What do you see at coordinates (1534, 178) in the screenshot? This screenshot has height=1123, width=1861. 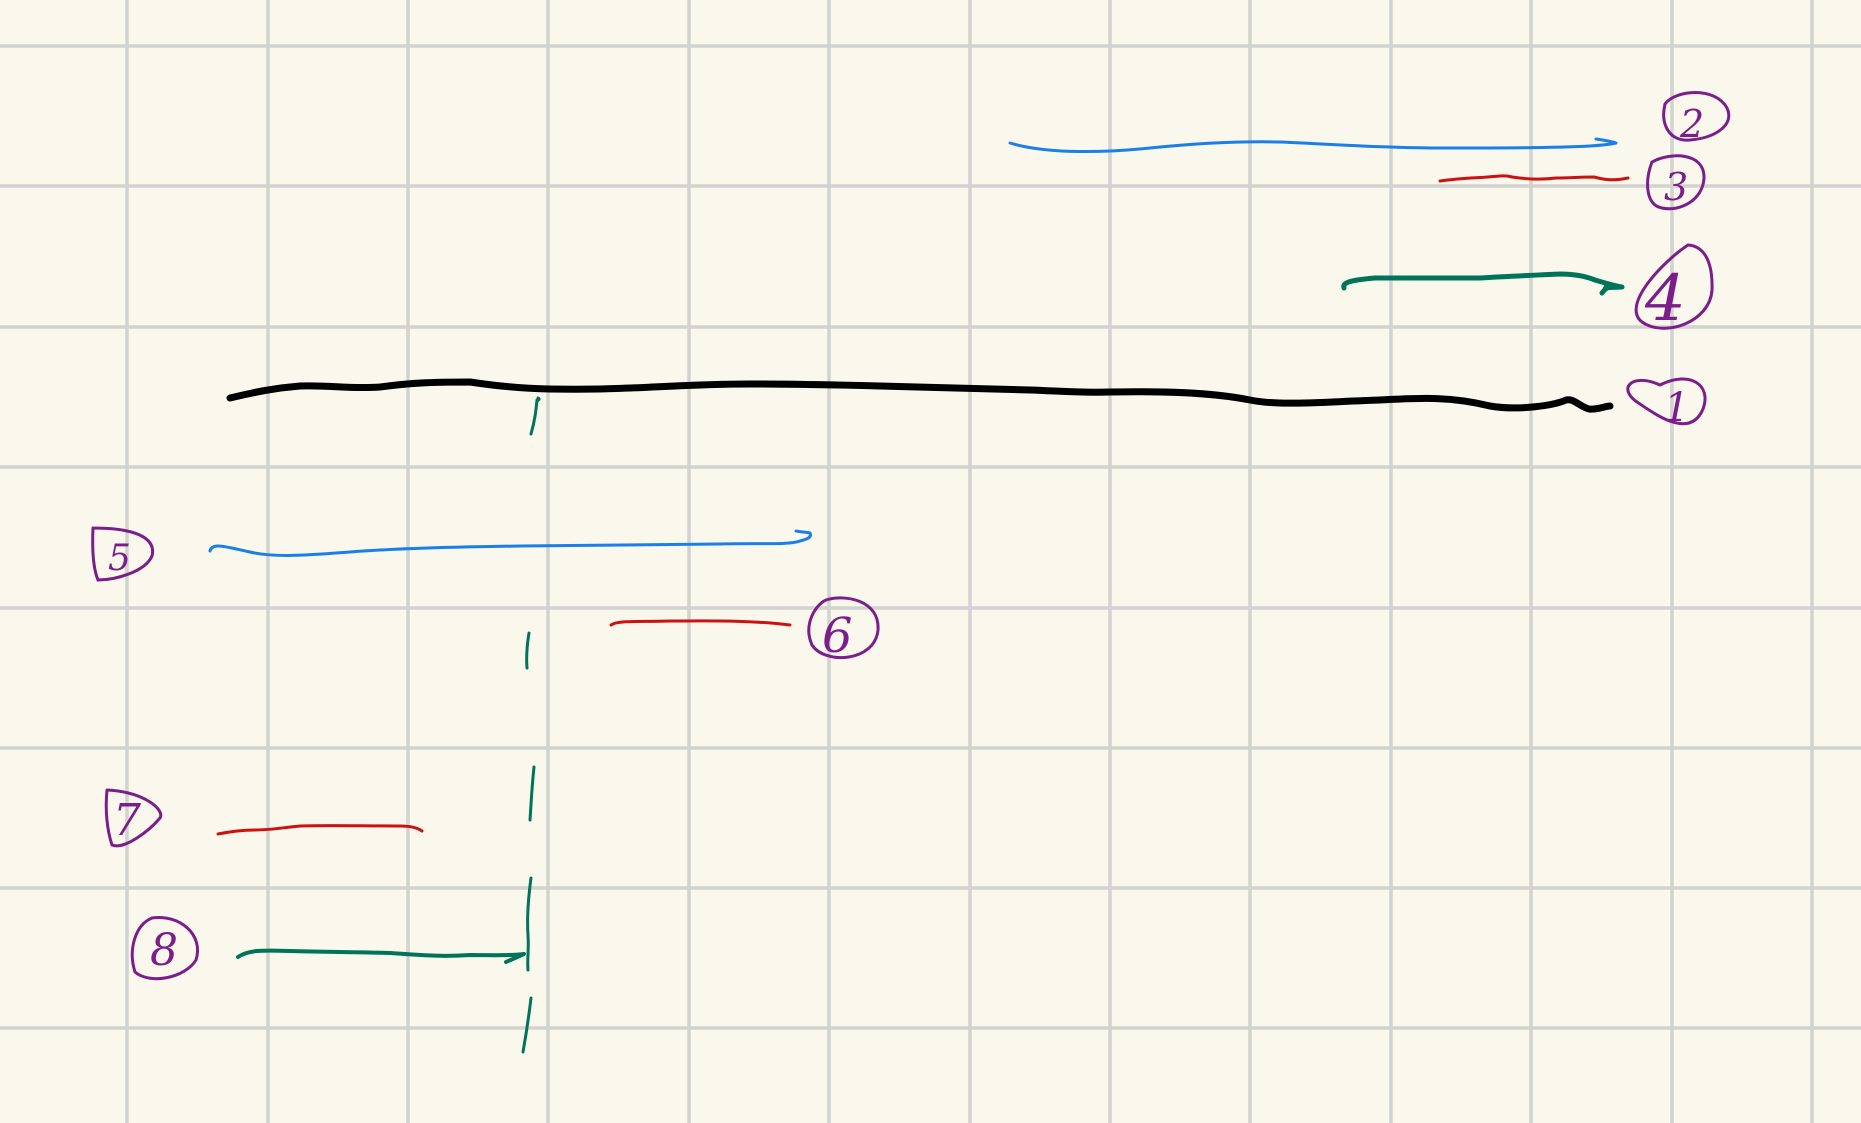 I see `stroke-3-red` at bounding box center [1534, 178].